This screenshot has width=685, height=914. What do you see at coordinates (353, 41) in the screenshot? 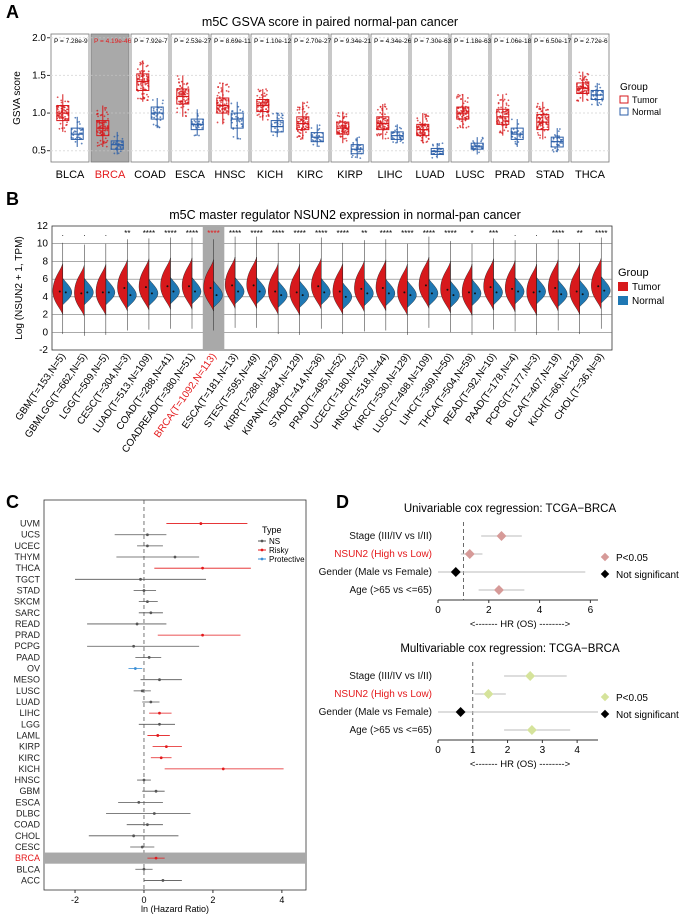
I see `gsva-pvalue: P = 9.34e-21` at bounding box center [353, 41].